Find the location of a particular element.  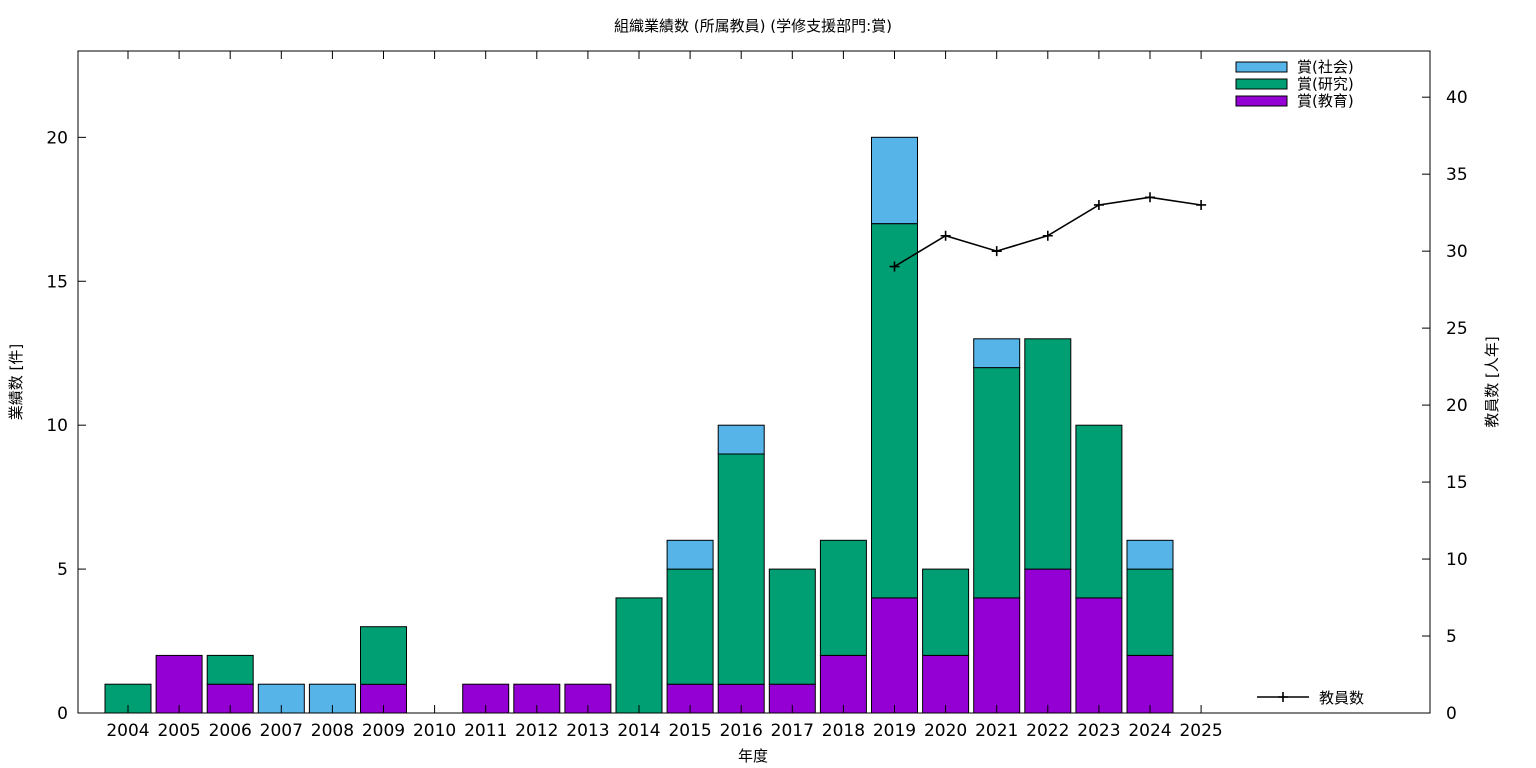

line-layer is located at coordinates (1048, 232).